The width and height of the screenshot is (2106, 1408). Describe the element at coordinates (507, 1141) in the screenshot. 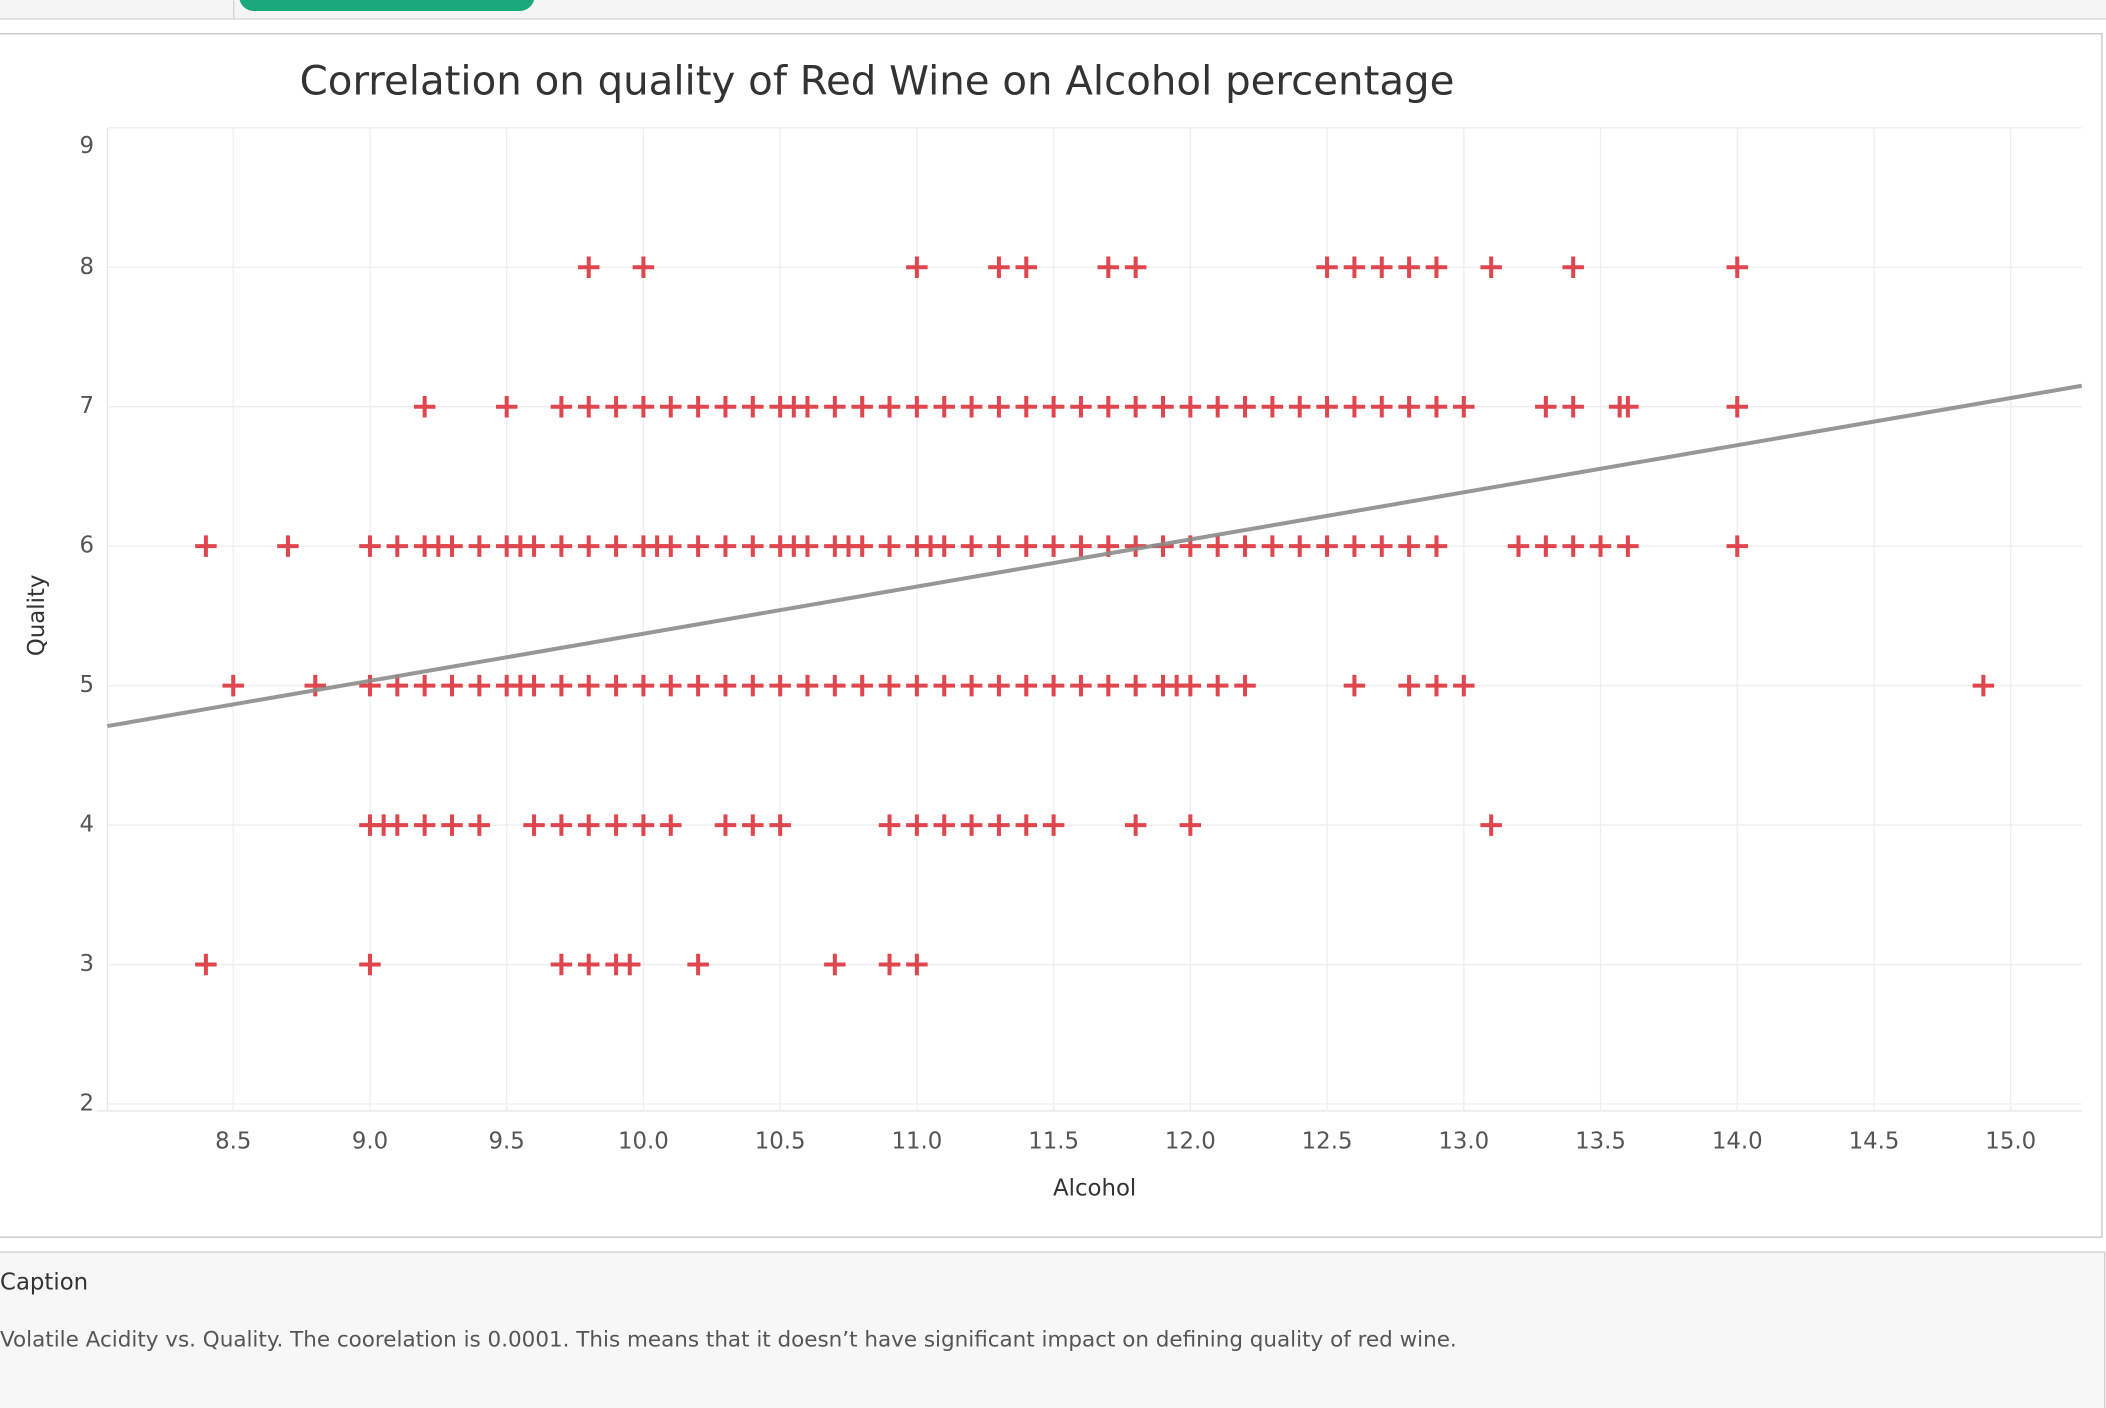

I see `x-tick-label: 9.5` at that location.